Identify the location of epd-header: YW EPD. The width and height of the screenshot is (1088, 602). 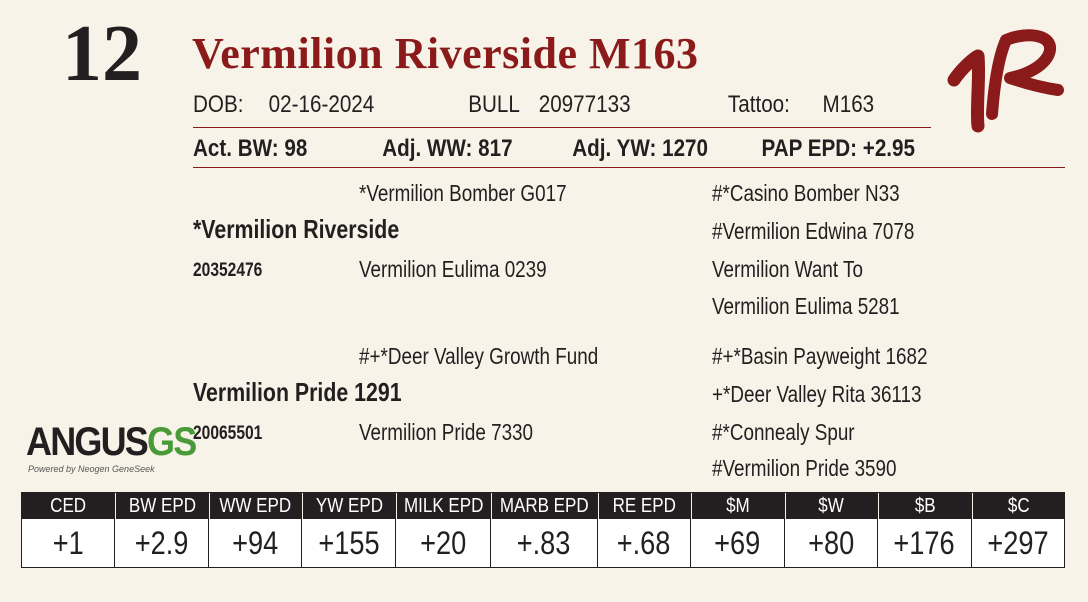
(348, 506).